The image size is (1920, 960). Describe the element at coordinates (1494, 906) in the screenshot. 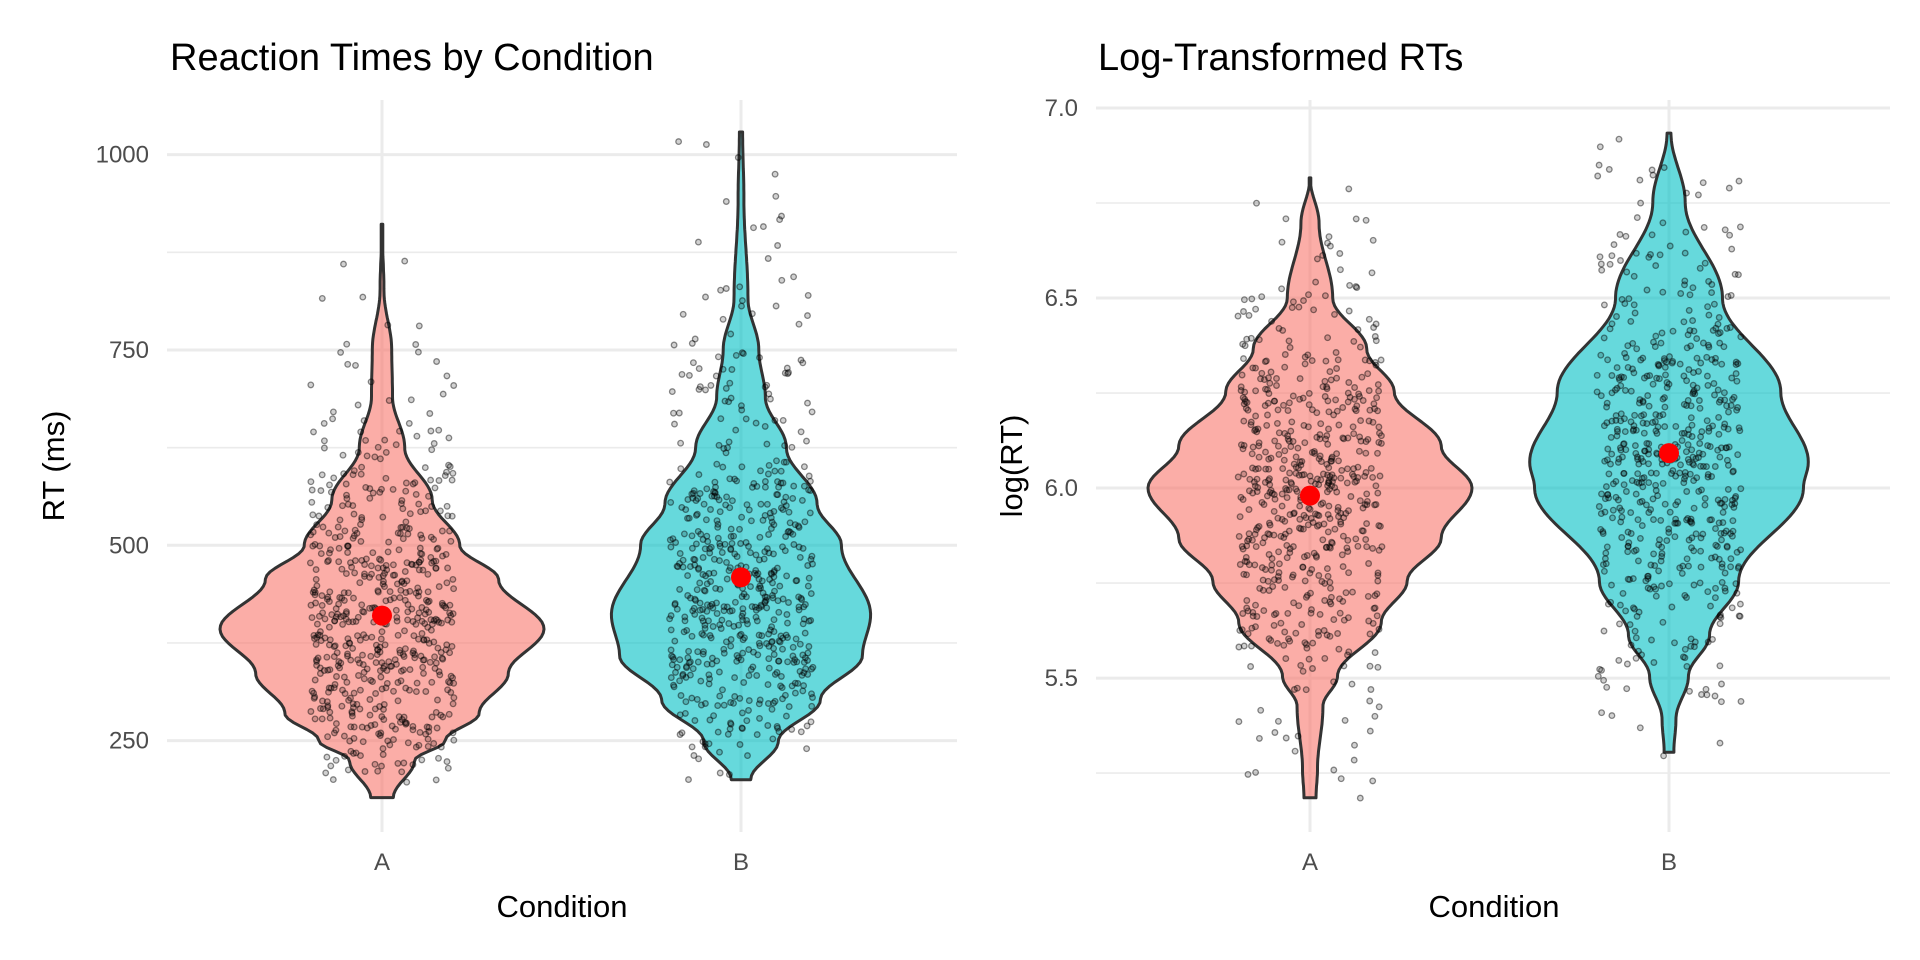

I see `x-axis-title: Condition` at that location.